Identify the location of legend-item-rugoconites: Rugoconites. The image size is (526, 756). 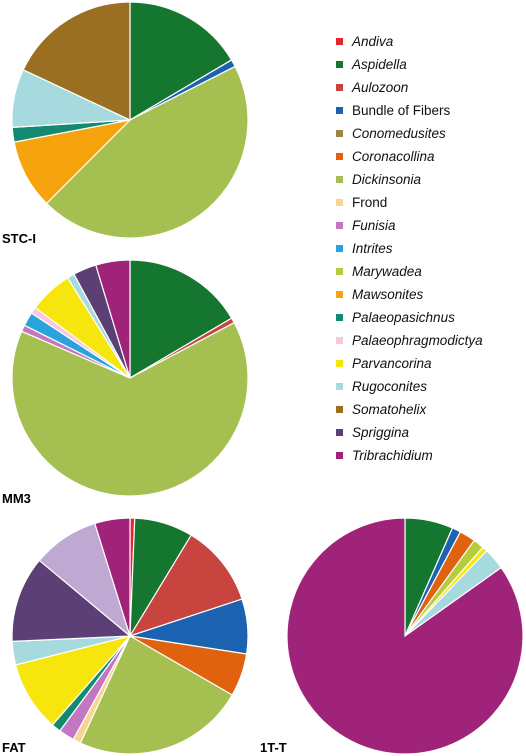
(431, 386).